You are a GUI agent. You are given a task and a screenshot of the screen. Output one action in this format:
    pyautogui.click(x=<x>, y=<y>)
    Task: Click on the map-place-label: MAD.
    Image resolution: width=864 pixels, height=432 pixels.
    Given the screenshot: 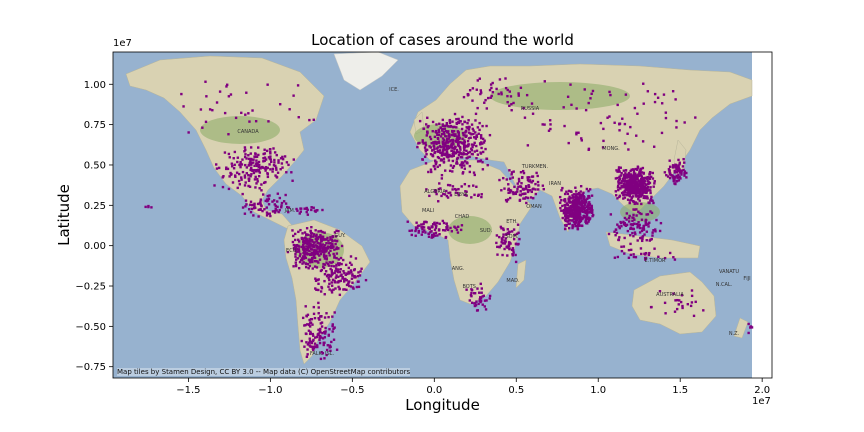 What is the action you would take?
    pyautogui.click(x=513, y=281)
    